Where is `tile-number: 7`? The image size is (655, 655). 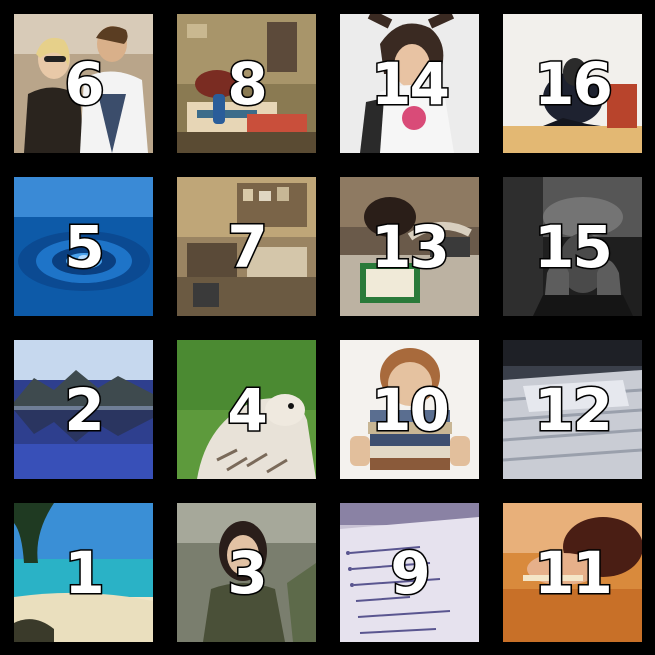 tile-number: 7 is located at coordinates (247, 246).